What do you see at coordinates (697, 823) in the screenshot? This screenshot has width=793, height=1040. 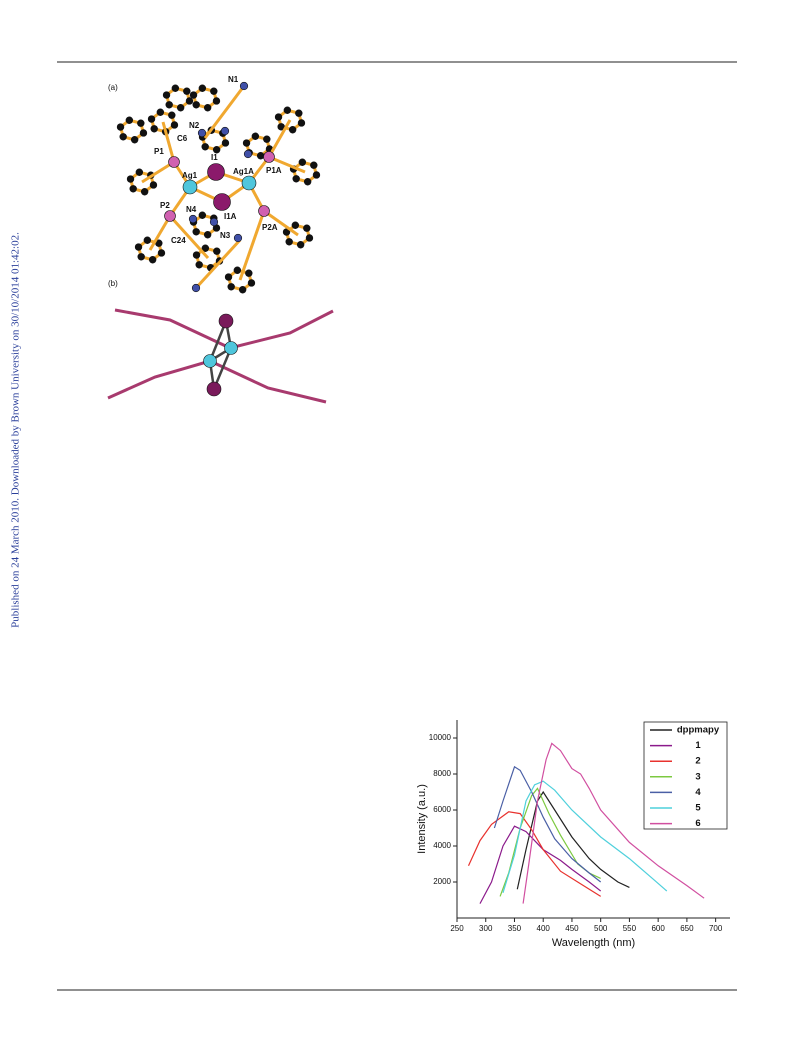 I see `legend-label: 6` at bounding box center [697, 823].